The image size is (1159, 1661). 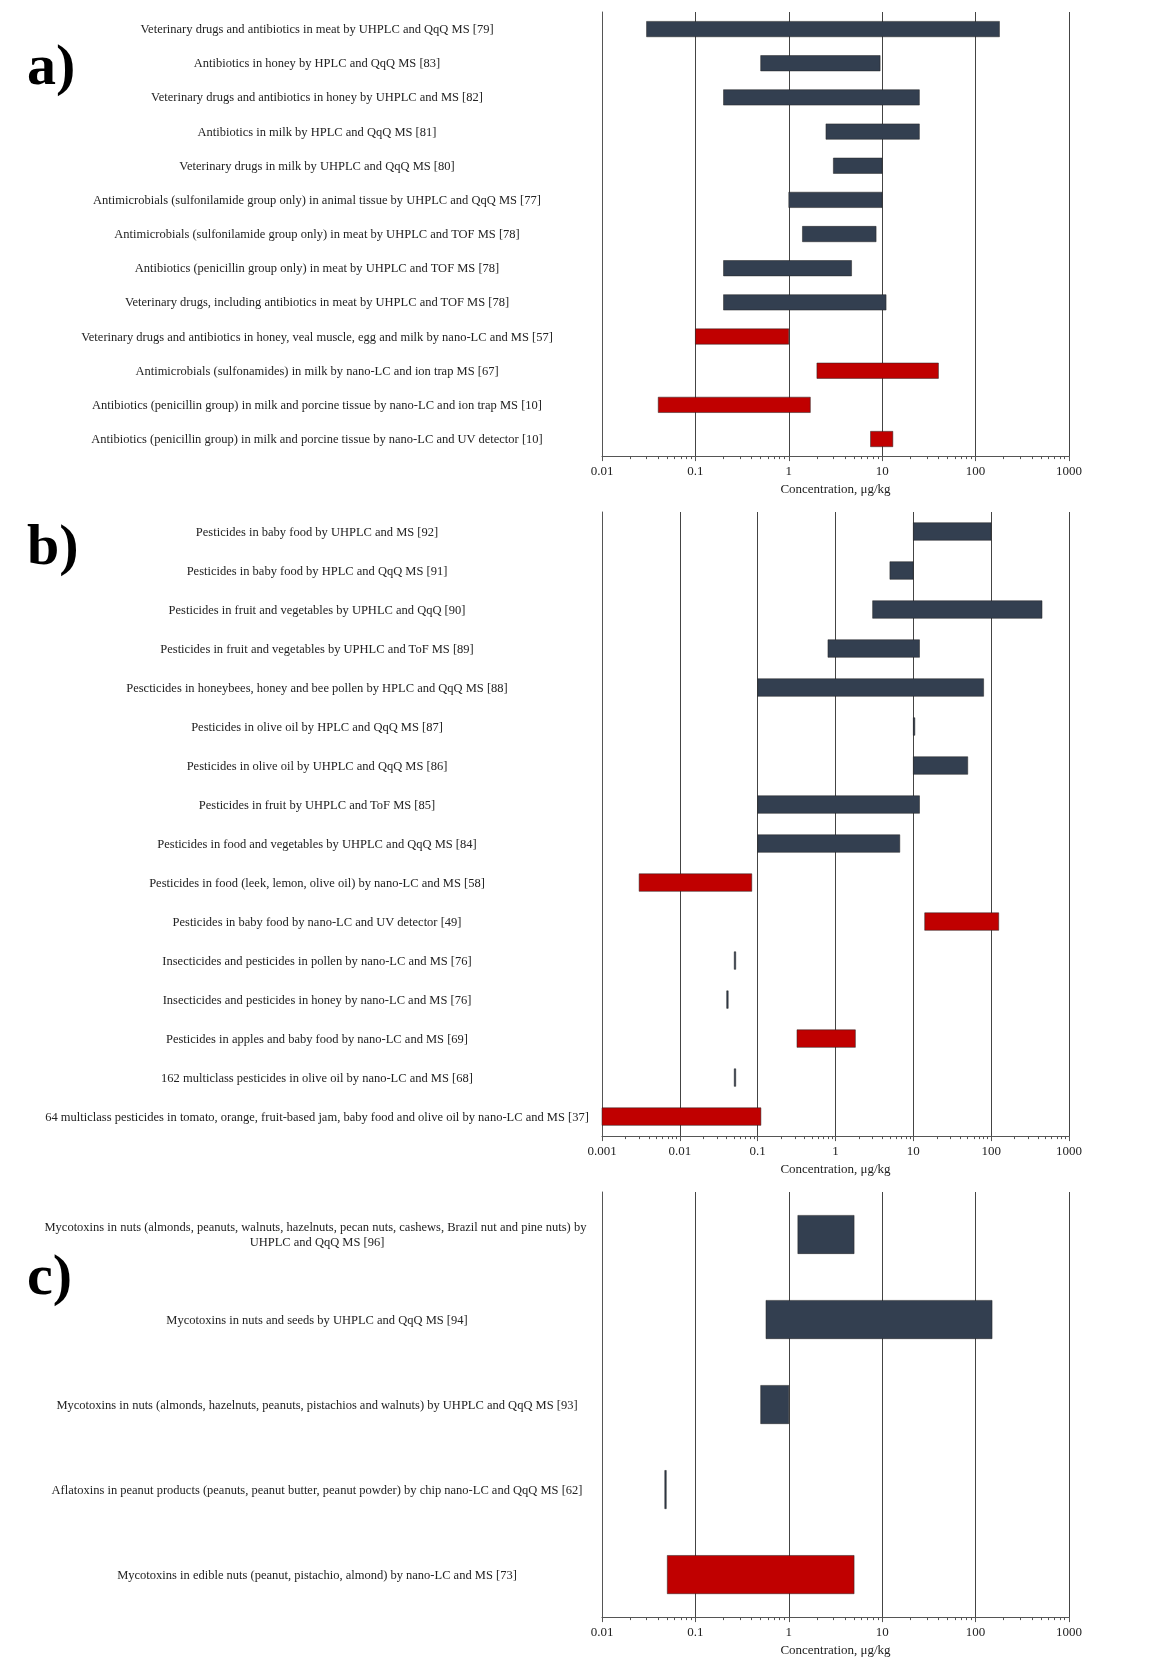 I want to click on text: a), so click(x=51, y=64).